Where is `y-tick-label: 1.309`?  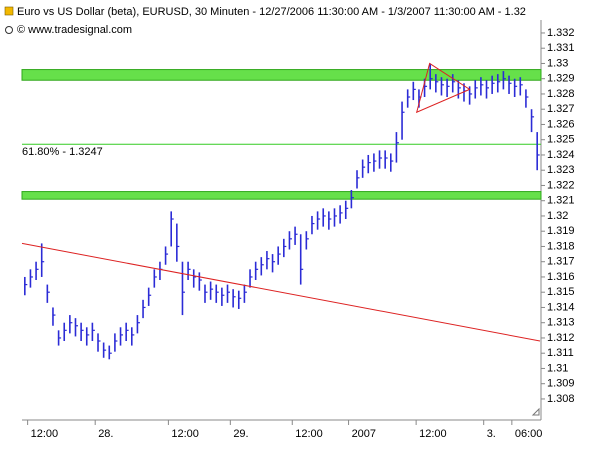 y-tick-label: 1.309 is located at coordinates (561, 384).